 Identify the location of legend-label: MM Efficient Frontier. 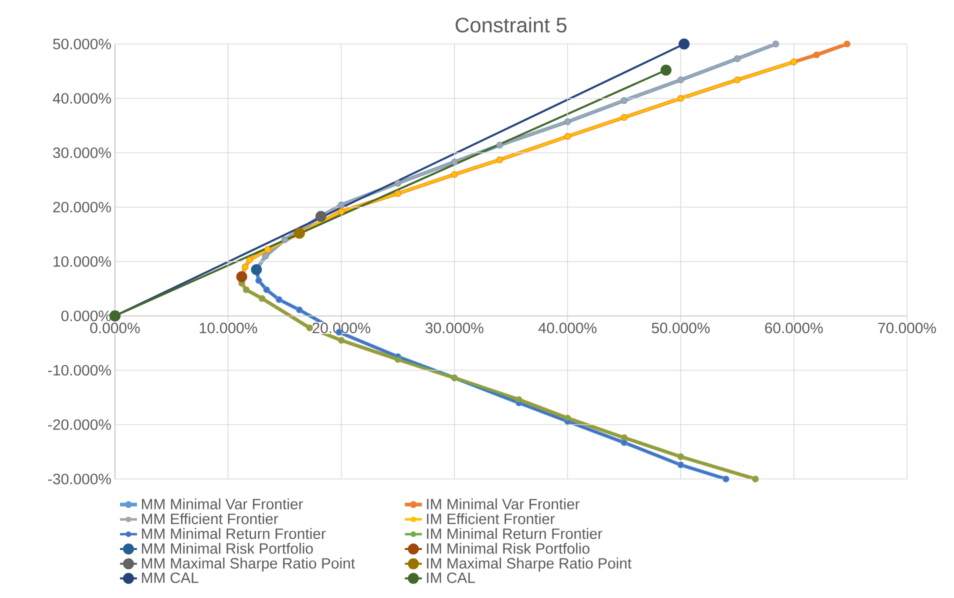
(210, 518).